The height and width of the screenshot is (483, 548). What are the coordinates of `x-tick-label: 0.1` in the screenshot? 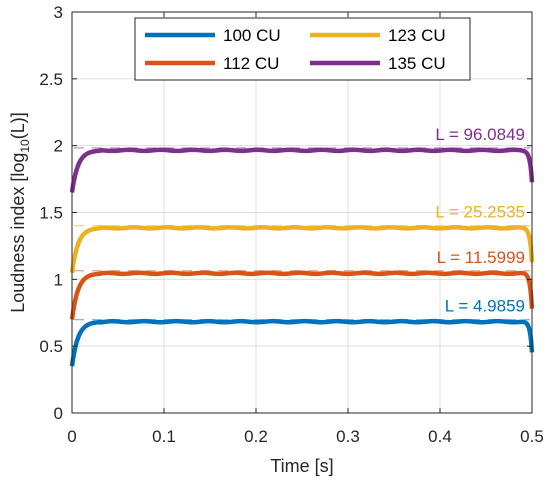 It's located at (164, 436).